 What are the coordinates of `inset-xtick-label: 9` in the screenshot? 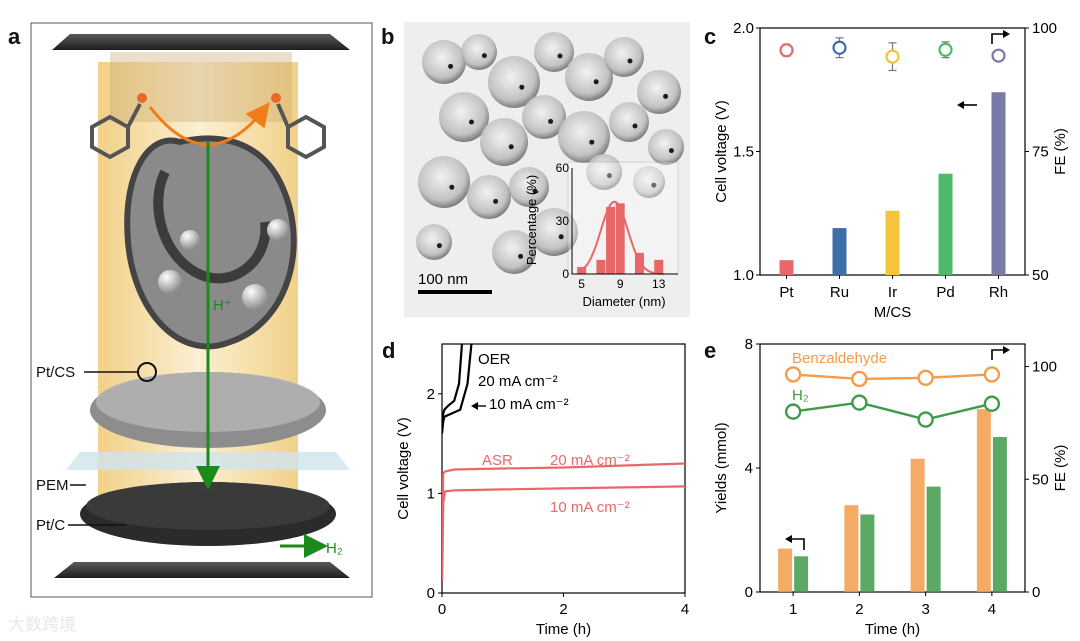 It's located at (620, 284).